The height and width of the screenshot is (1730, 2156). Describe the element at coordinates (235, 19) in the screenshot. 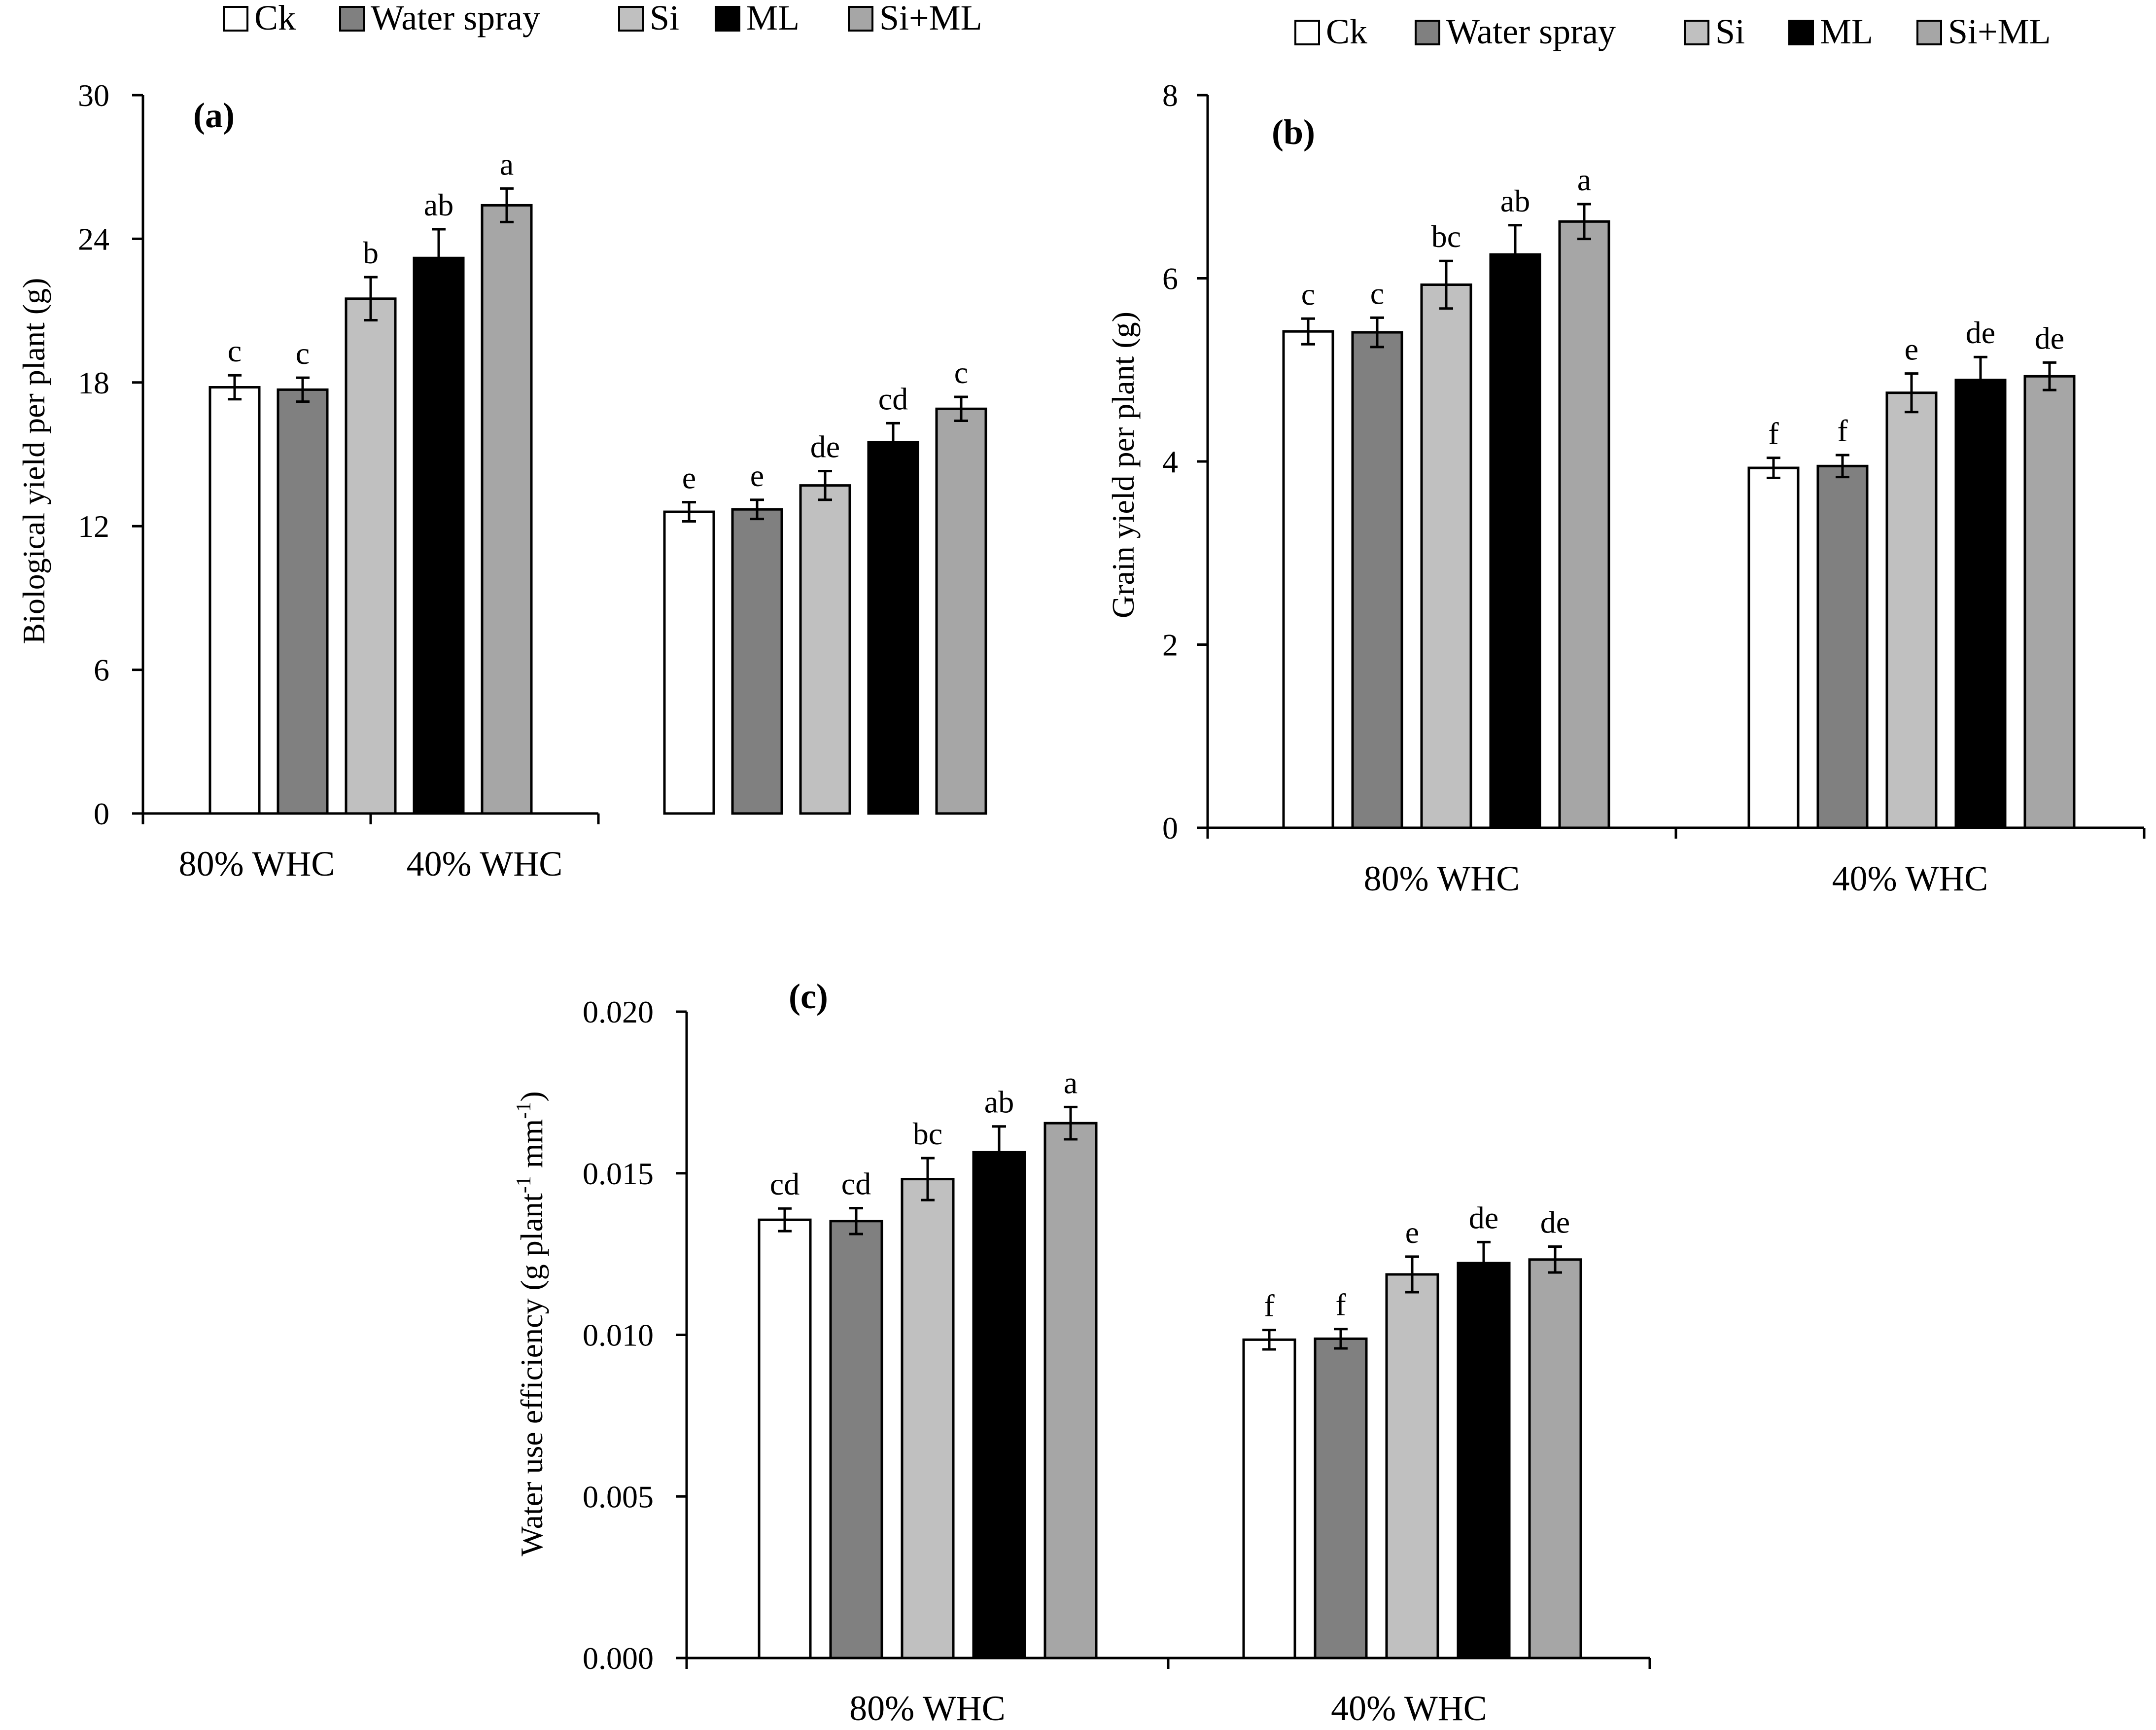

I see `panel-a-legend-swatch-ck` at that location.